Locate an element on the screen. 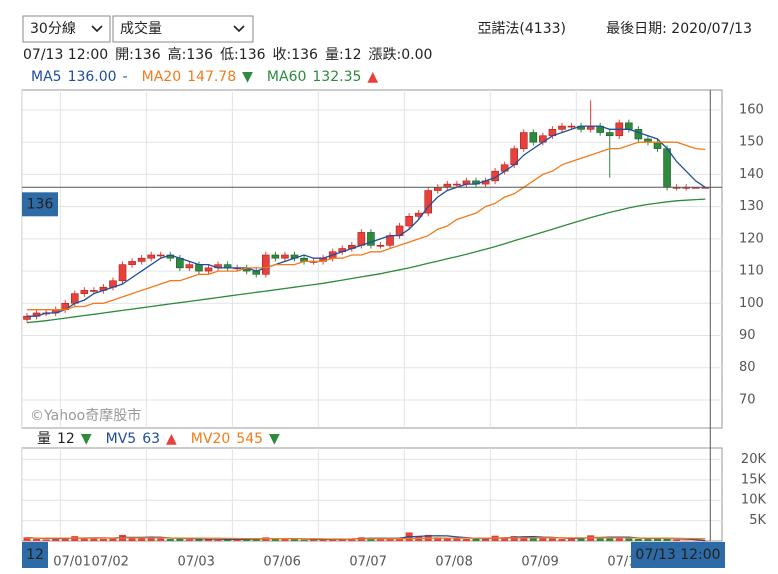  y-tick-label: 80 is located at coordinates (747, 367).